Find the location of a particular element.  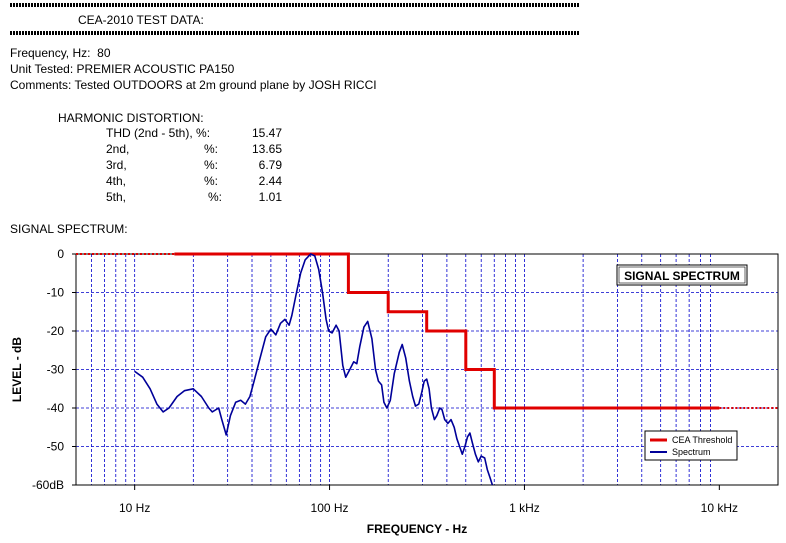

asterisk-rule-bottom is located at coordinates (295, 33).